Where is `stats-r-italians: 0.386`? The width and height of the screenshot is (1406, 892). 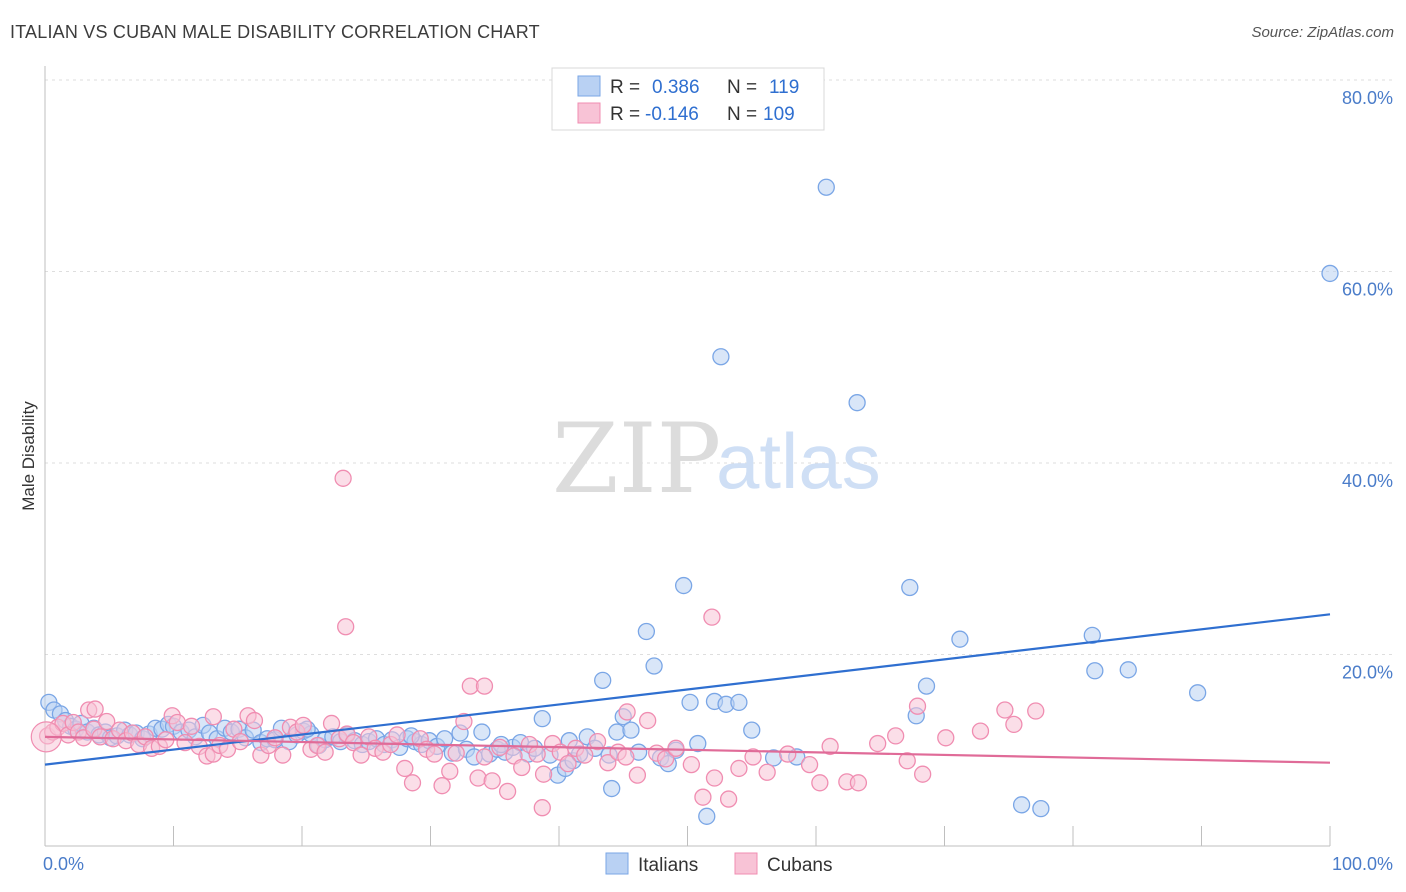
stats-r-italians: 0.386 is located at coordinates (676, 87).